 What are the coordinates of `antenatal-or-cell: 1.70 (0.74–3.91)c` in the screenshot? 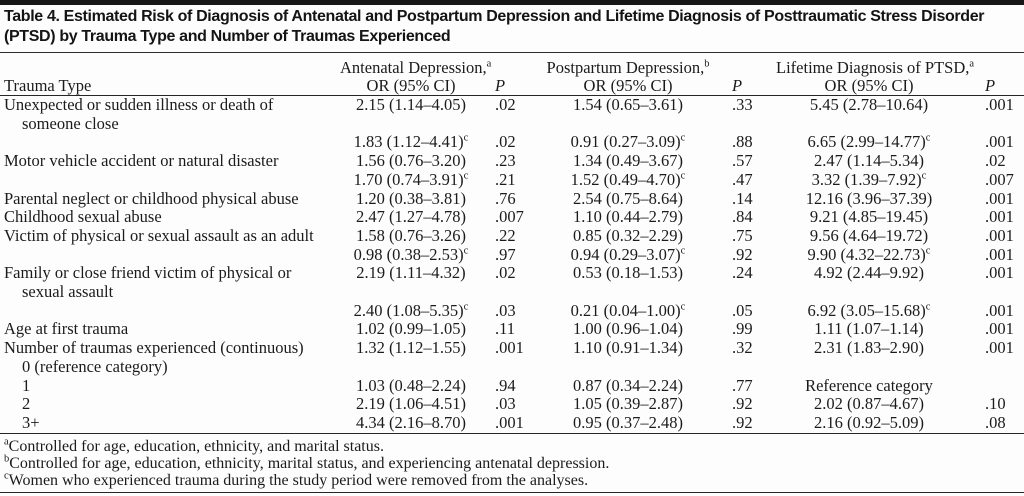 It's located at (411, 179).